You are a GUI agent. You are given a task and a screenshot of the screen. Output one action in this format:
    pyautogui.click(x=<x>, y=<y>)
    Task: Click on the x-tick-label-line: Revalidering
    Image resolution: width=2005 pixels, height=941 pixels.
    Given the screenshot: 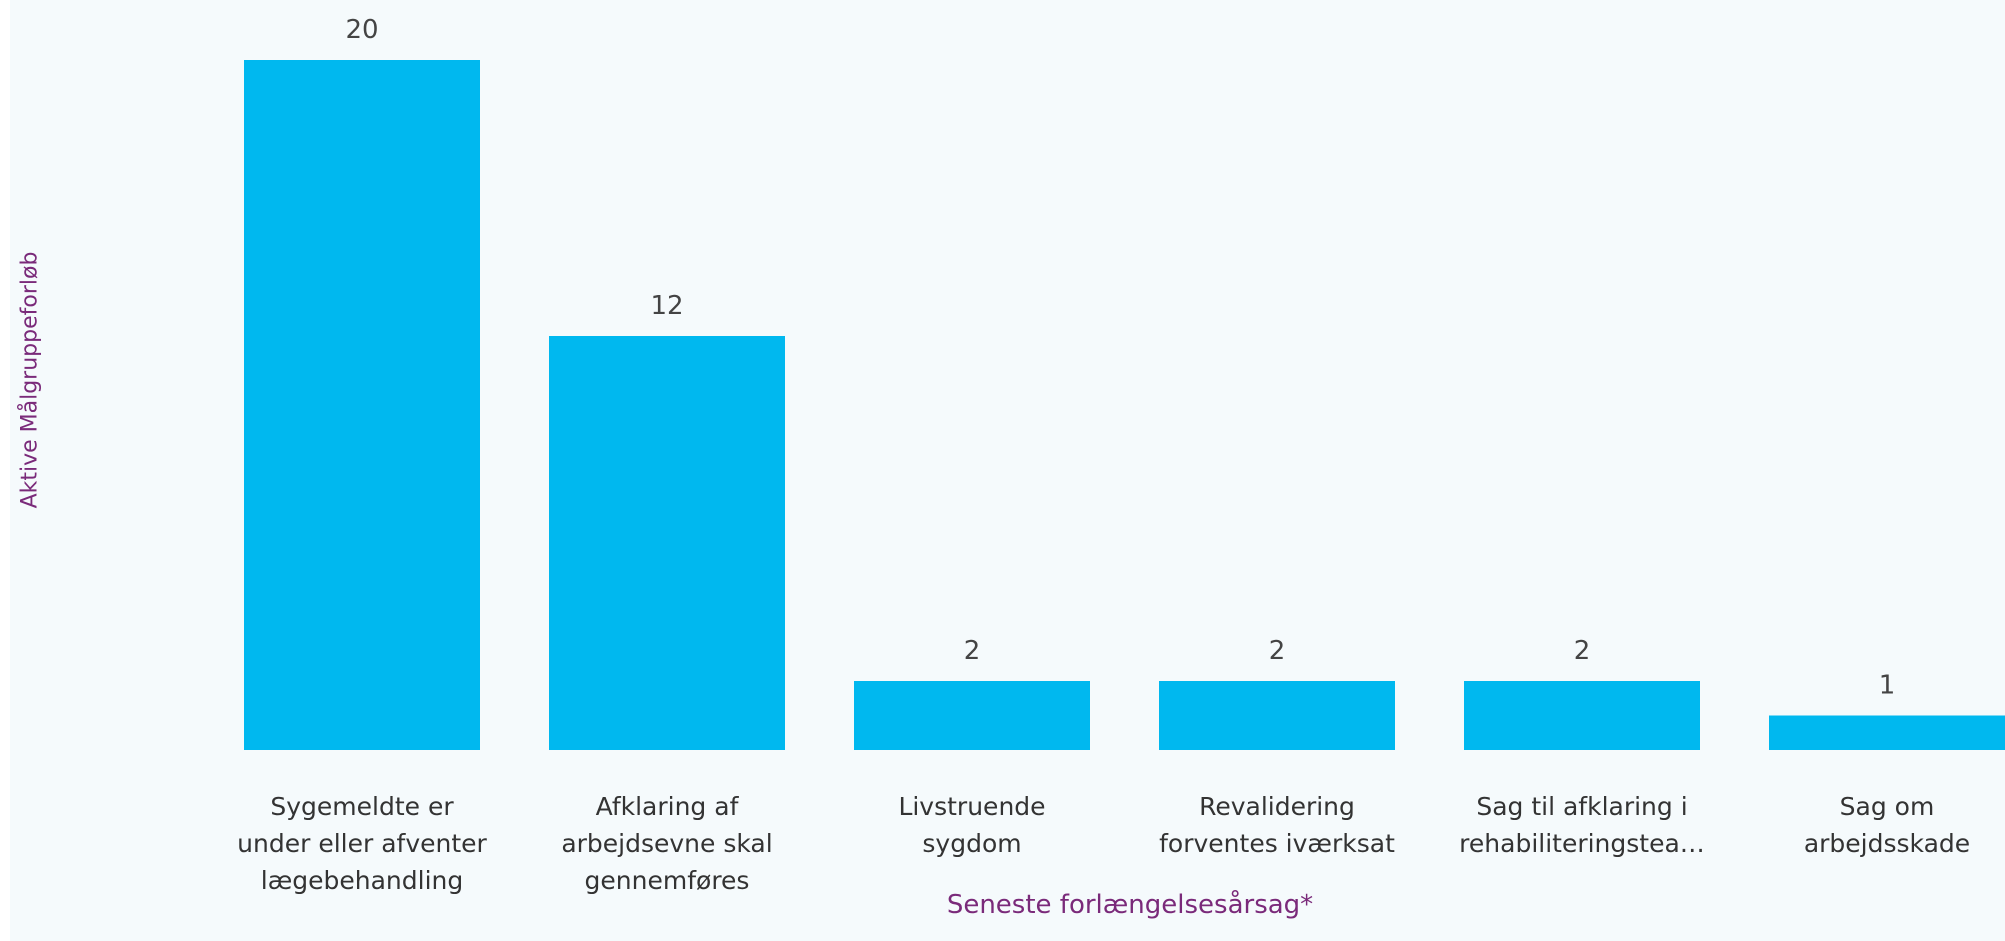 What is the action you would take?
    pyautogui.click(x=1277, y=806)
    